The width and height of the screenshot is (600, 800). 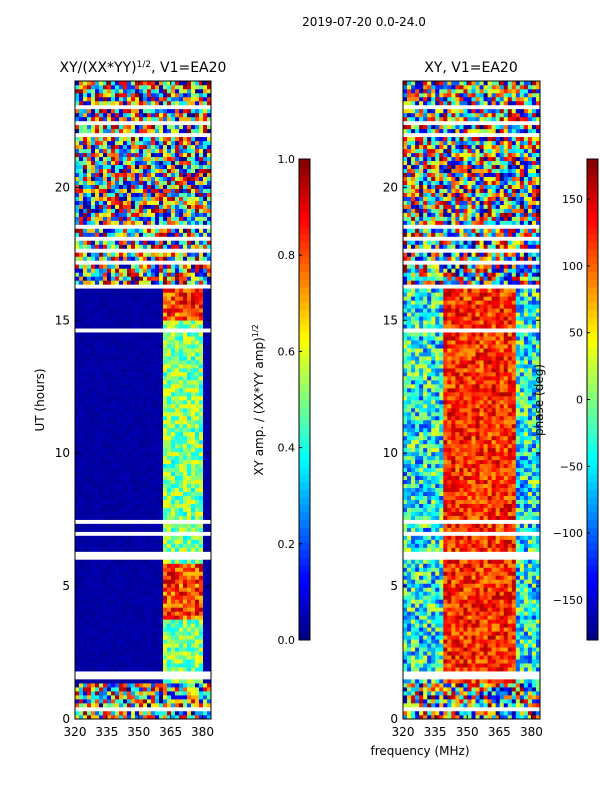 I want to click on colorbar-segment, so click(x=304, y=501).